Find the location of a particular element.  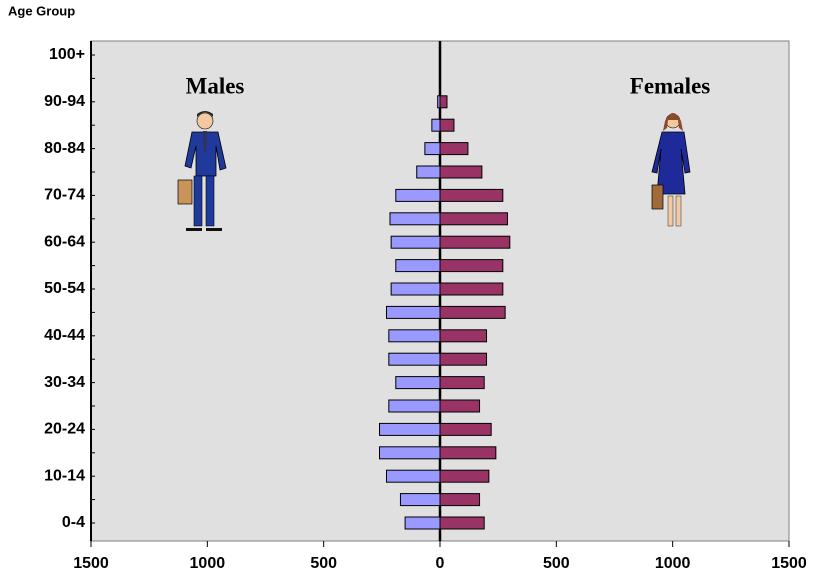

male-figure is located at coordinates (202, 171).